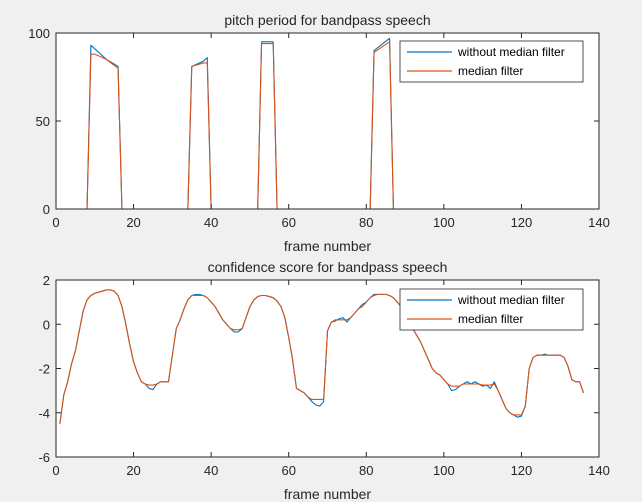 This screenshot has height=502, width=642. Describe the element at coordinates (44, 457) in the screenshot. I see `y-tick-label: -6` at that location.